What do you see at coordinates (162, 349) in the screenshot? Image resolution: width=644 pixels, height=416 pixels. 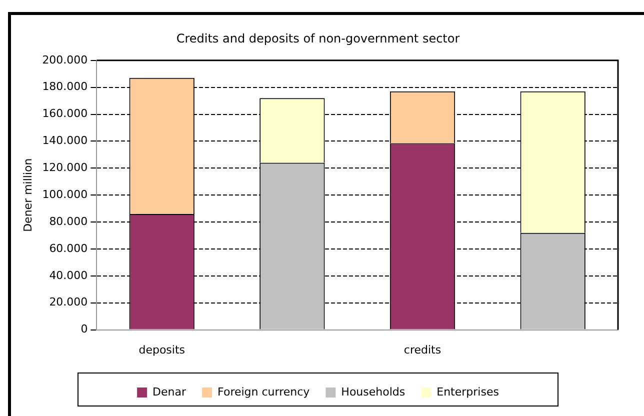 I see `x-tick-label: deposits` at bounding box center [162, 349].